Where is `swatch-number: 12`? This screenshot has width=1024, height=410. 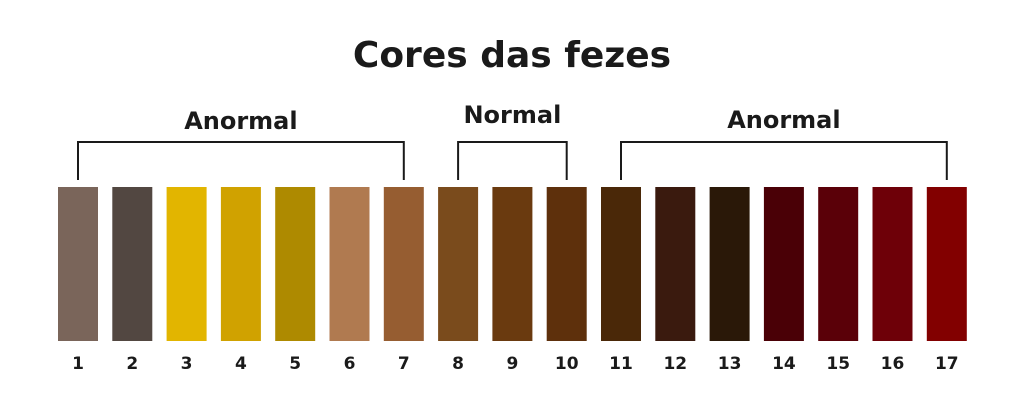
swatch-number: 12 is located at coordinates (675, 364).